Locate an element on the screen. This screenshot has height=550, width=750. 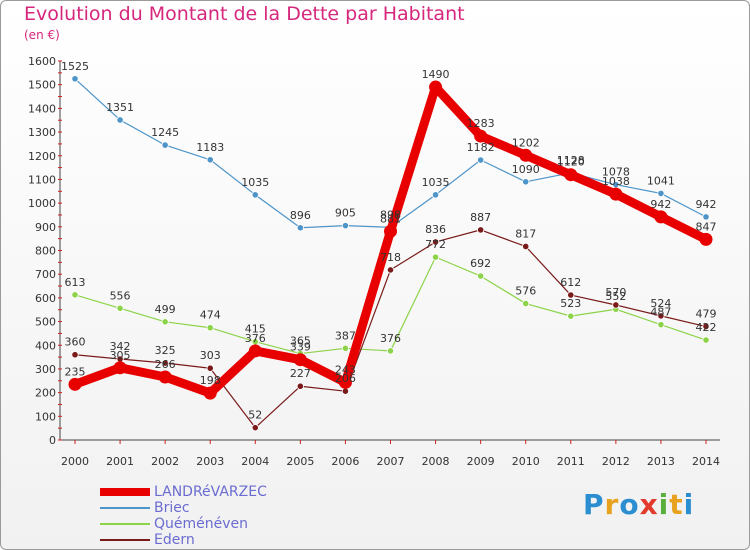
y-tick-label: 800 is located at coordinates (45, 251).